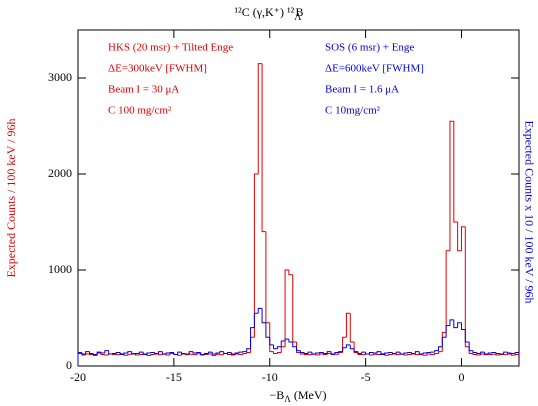 The image size is (538, 406). What do you see at coordinates (60, 173) in the screenshot?
I see `y-tick-label: 2000` at bounding box center [60, 173].